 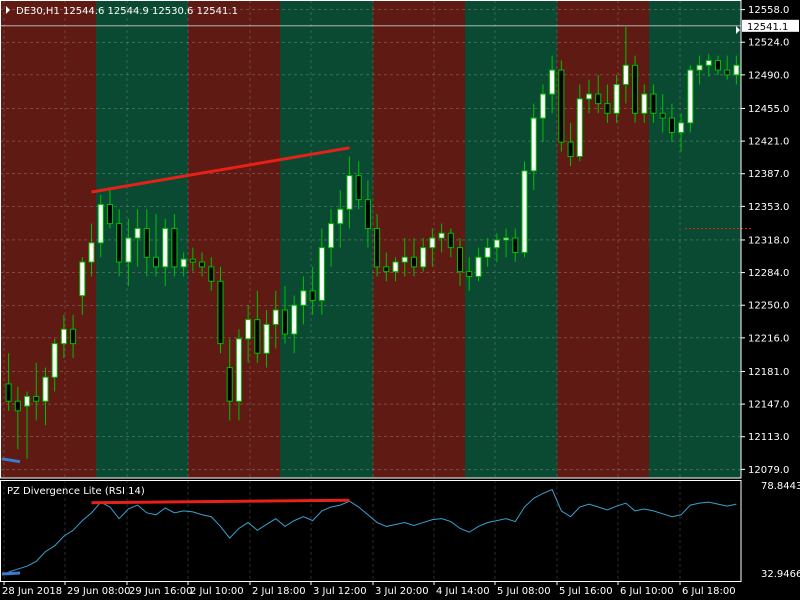 I want to click on y-tick-label: 12284.0, so click(x=768, y=273).